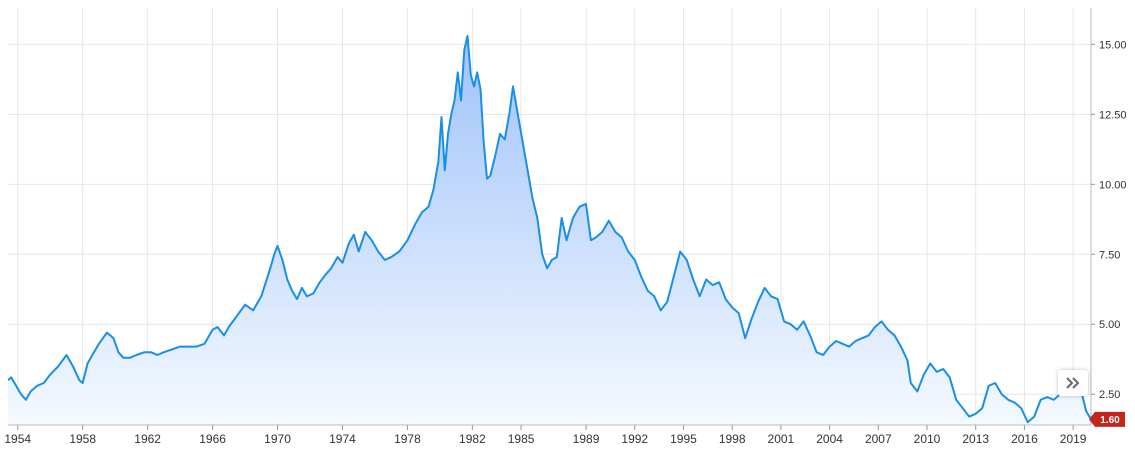 The image size is (1135, 449). Describe the element at coordinates (17, 439) in the screenshot. I see `x-tick-label: 1954` at that location.